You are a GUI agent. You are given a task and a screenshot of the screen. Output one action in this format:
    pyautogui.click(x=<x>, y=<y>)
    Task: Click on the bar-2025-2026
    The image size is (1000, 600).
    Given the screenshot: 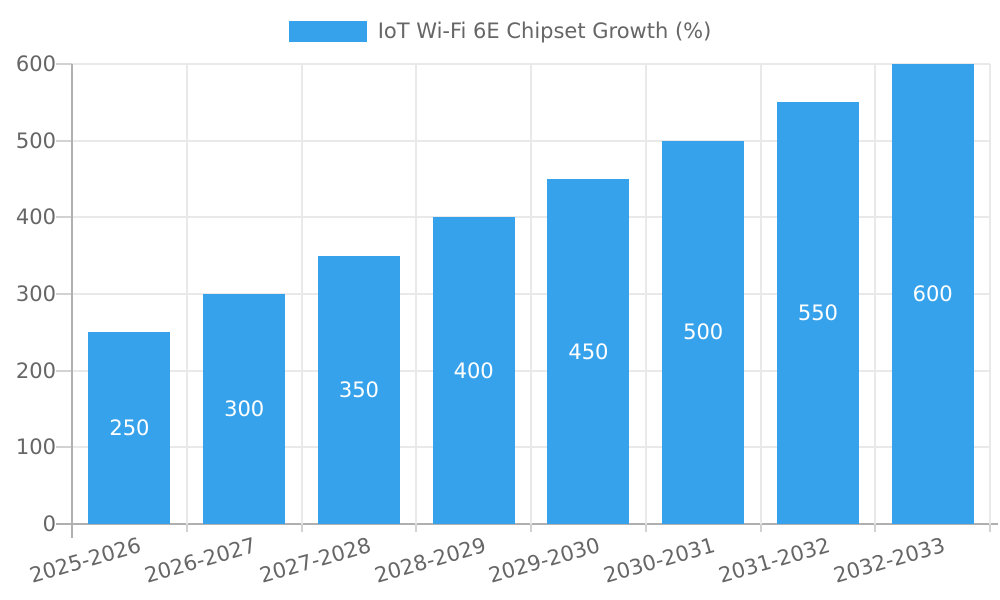 What is the action you would take?
    pyautogui.click(x=129, y=428)
    